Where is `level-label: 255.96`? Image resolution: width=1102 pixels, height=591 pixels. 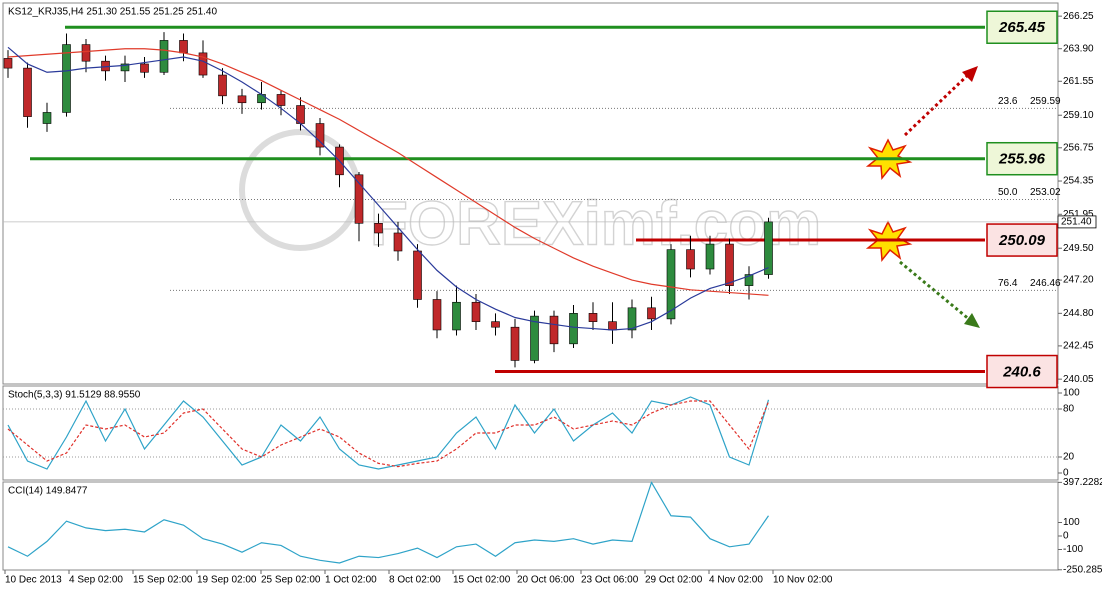
level-label: 255.96 is located at coordinates (1022, 159).